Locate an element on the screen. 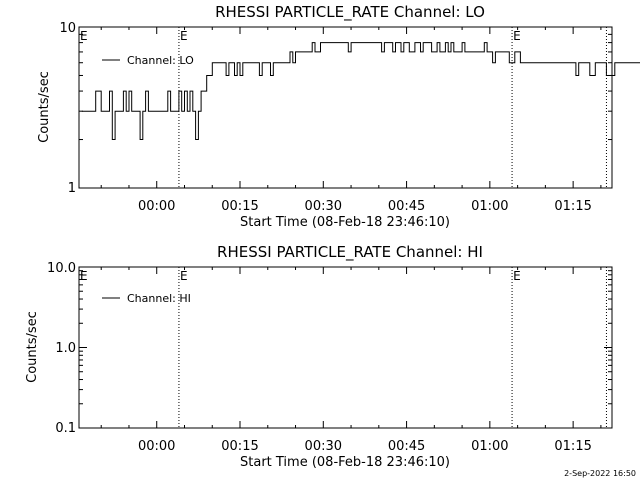  hi-x-tick-label: 00:45 is located at coordinates (406, 446).